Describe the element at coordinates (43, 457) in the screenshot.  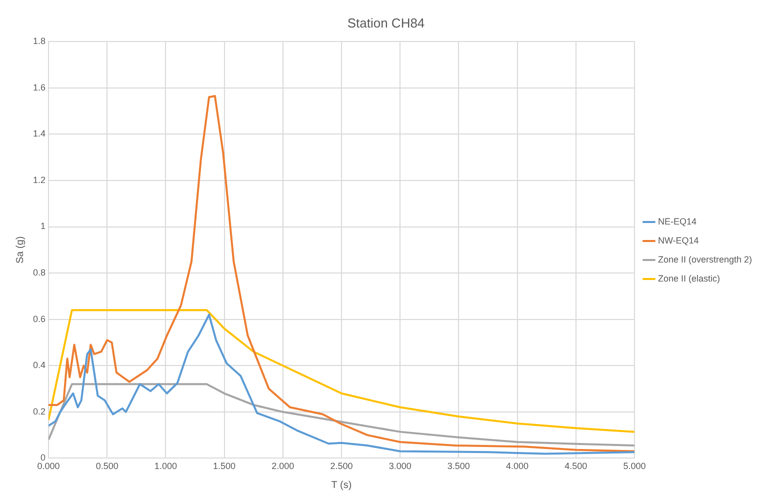
I see `y-tick-label: 0` at that location.